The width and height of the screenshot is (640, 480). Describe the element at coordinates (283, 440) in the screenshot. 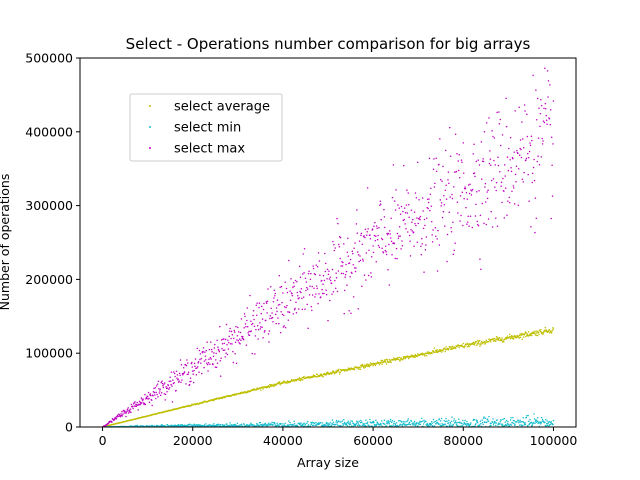

I see `x-tick-label: 40000` at that location.